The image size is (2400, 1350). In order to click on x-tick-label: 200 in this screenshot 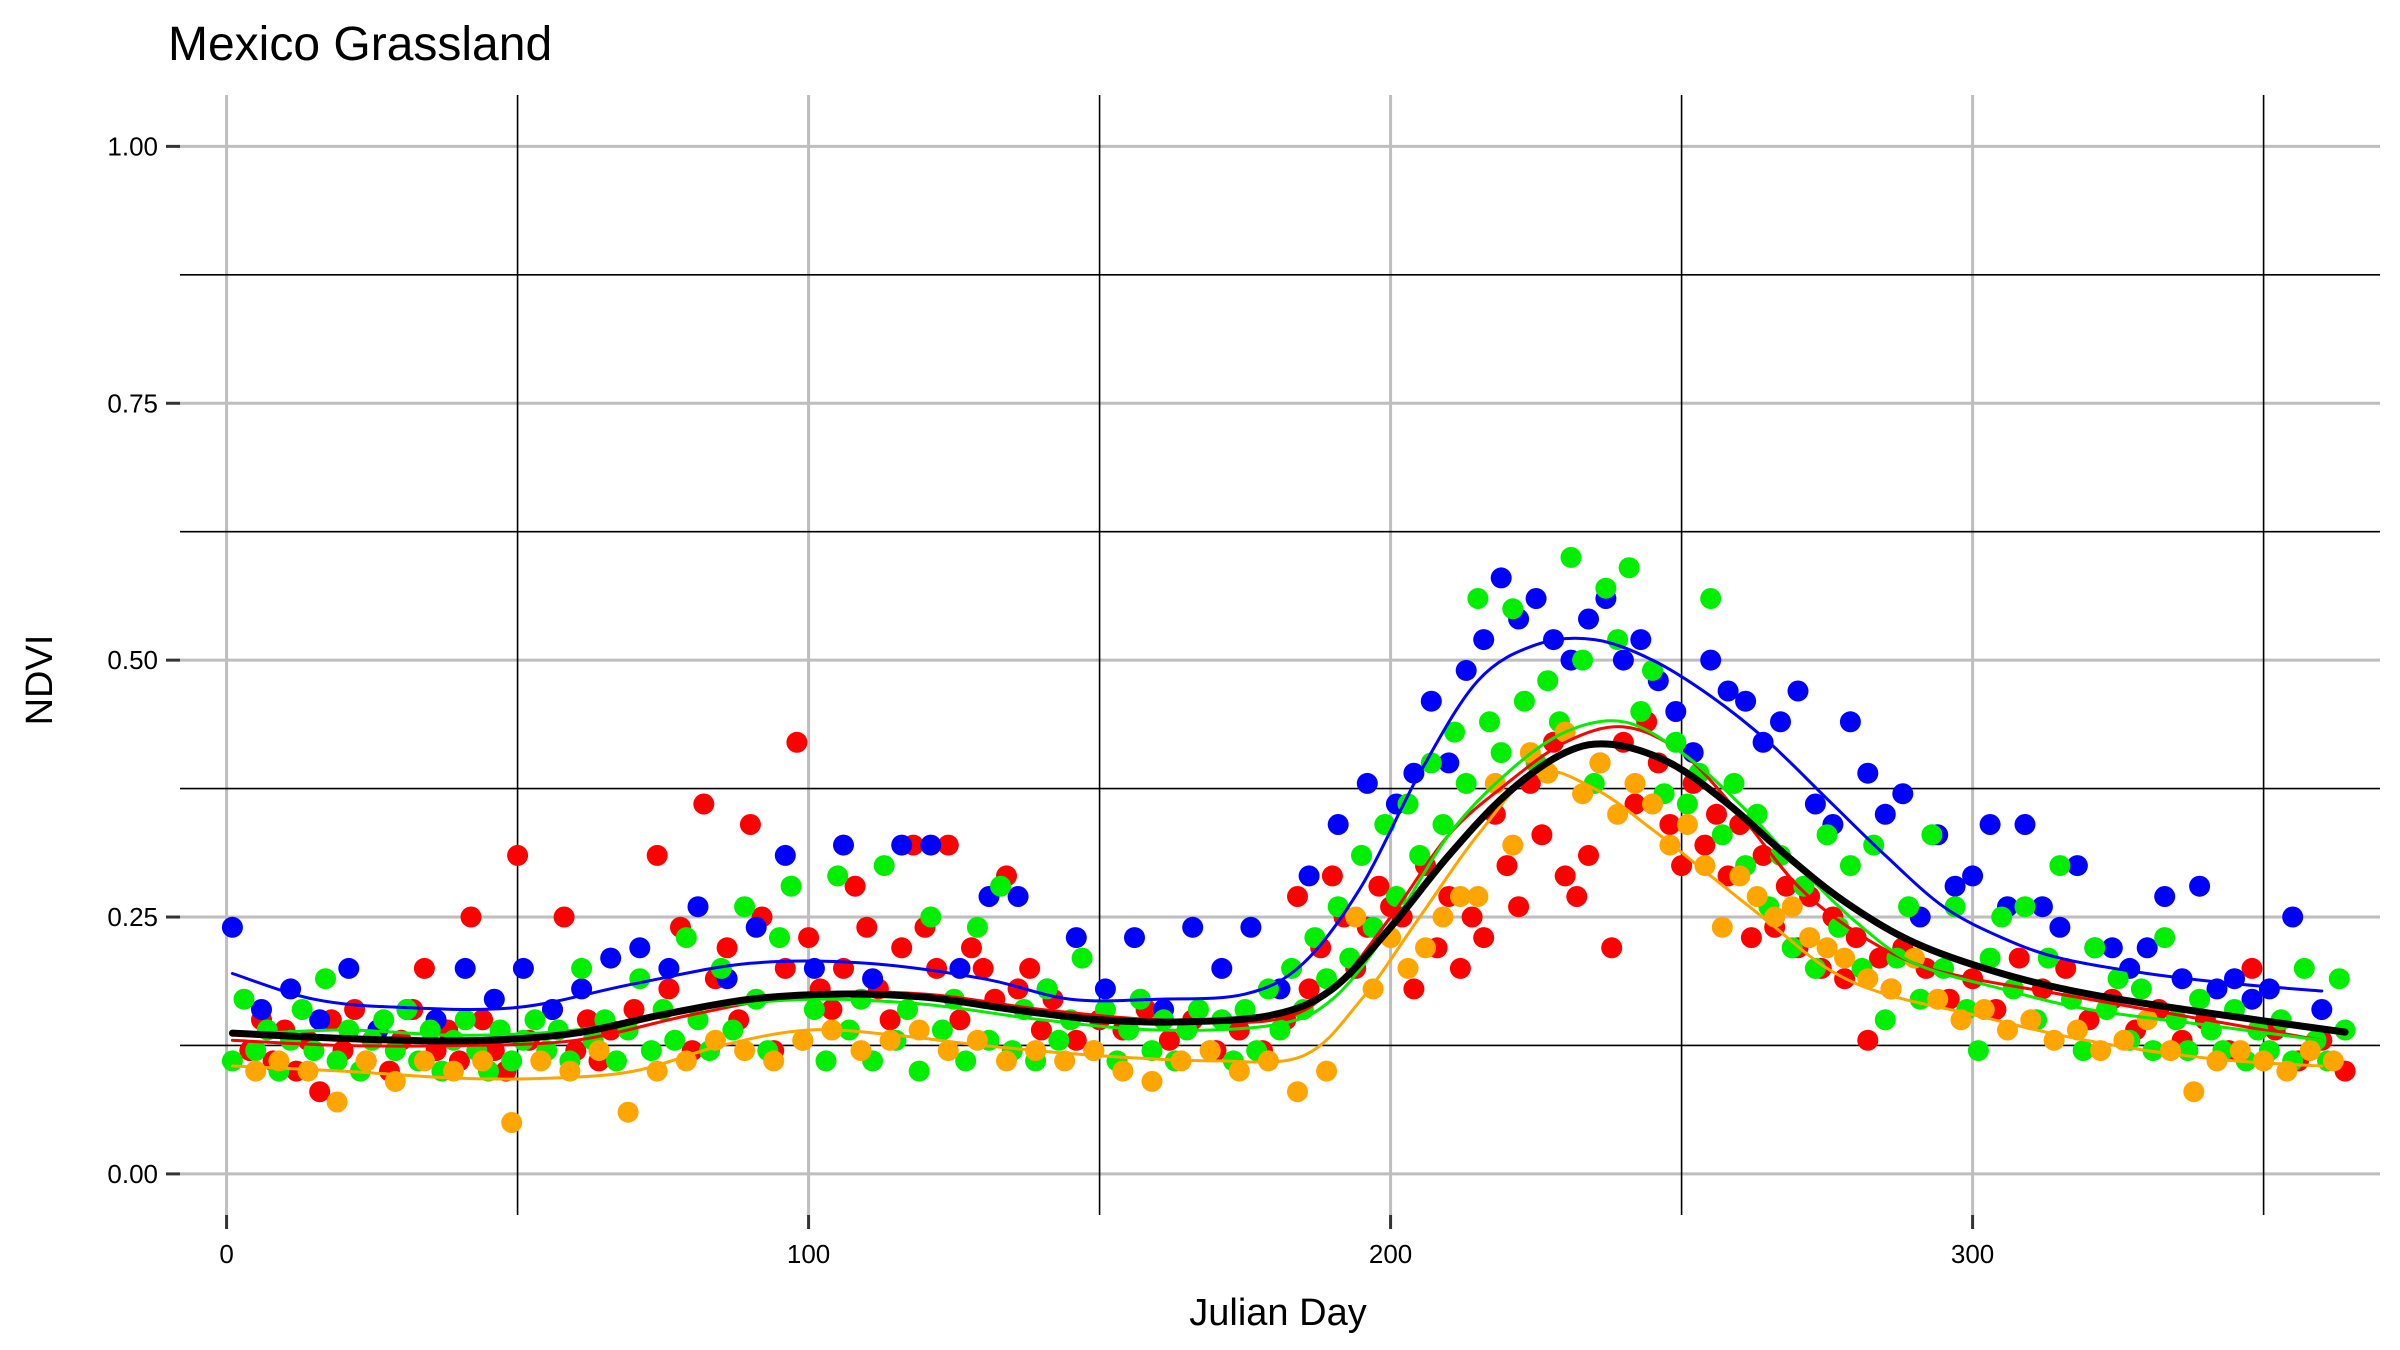, I will do `click(1390, 1254)`.